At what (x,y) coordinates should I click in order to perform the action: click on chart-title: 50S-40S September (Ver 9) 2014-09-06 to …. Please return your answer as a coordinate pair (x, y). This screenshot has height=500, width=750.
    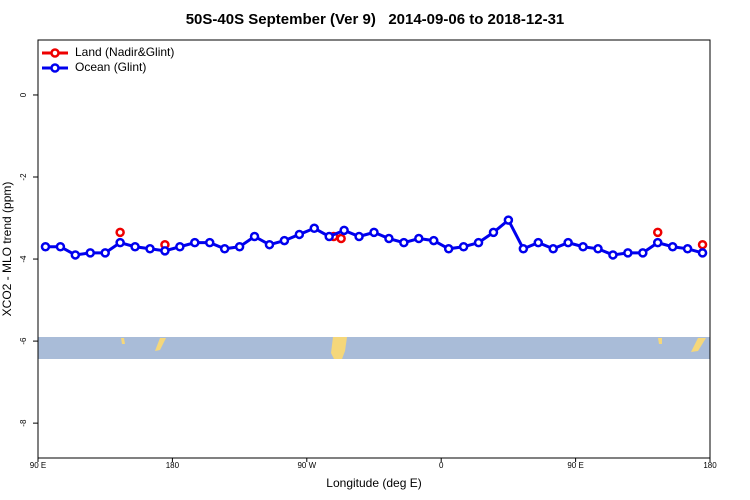
    Looking at the image, I should click on (375, 19).